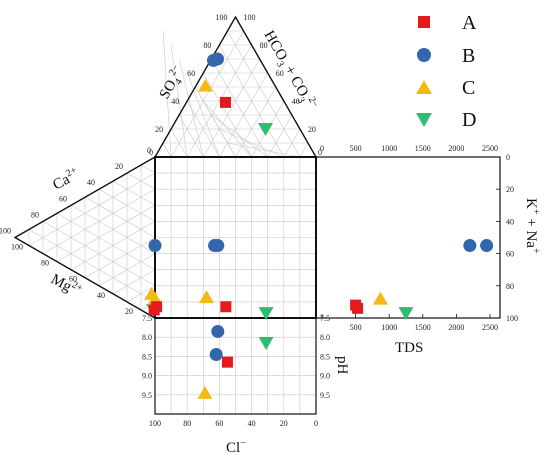  Describe the element at coordinates (508, 157) in the screenshot. I see `tds-y-tick-label: 0` at that location.